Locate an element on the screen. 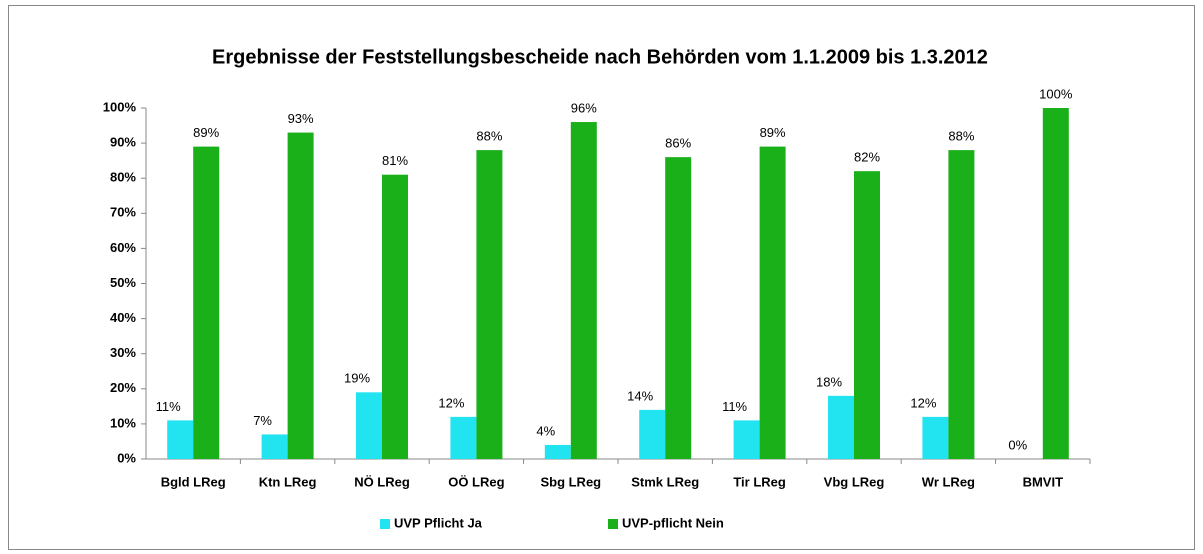 The height and width of the screenshot is (554, 1203). data-label: 93% is located at coordinates (301, 118).